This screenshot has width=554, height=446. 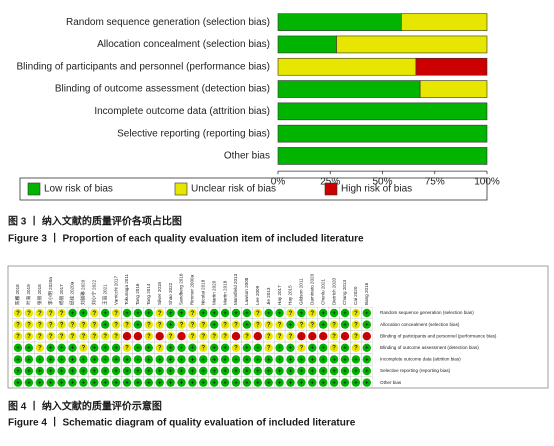 I want to click on study-label: Cai 2020, so click(x=355, y=295).